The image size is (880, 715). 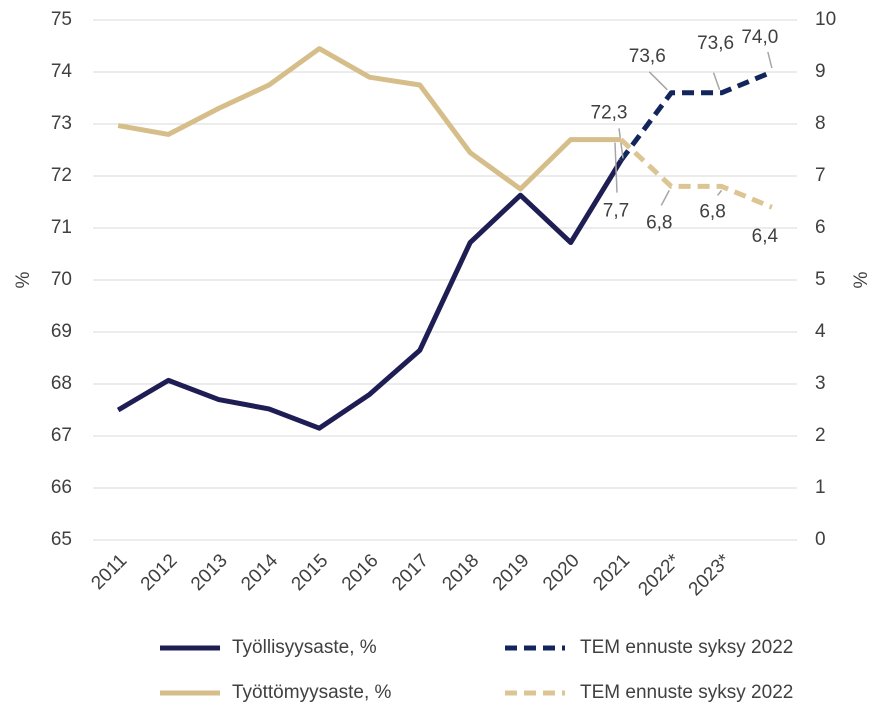 What do you see at coordinates (23, 279) in the screenshot?
I see `y-axis-label: %` at bounding box center [23, 279].